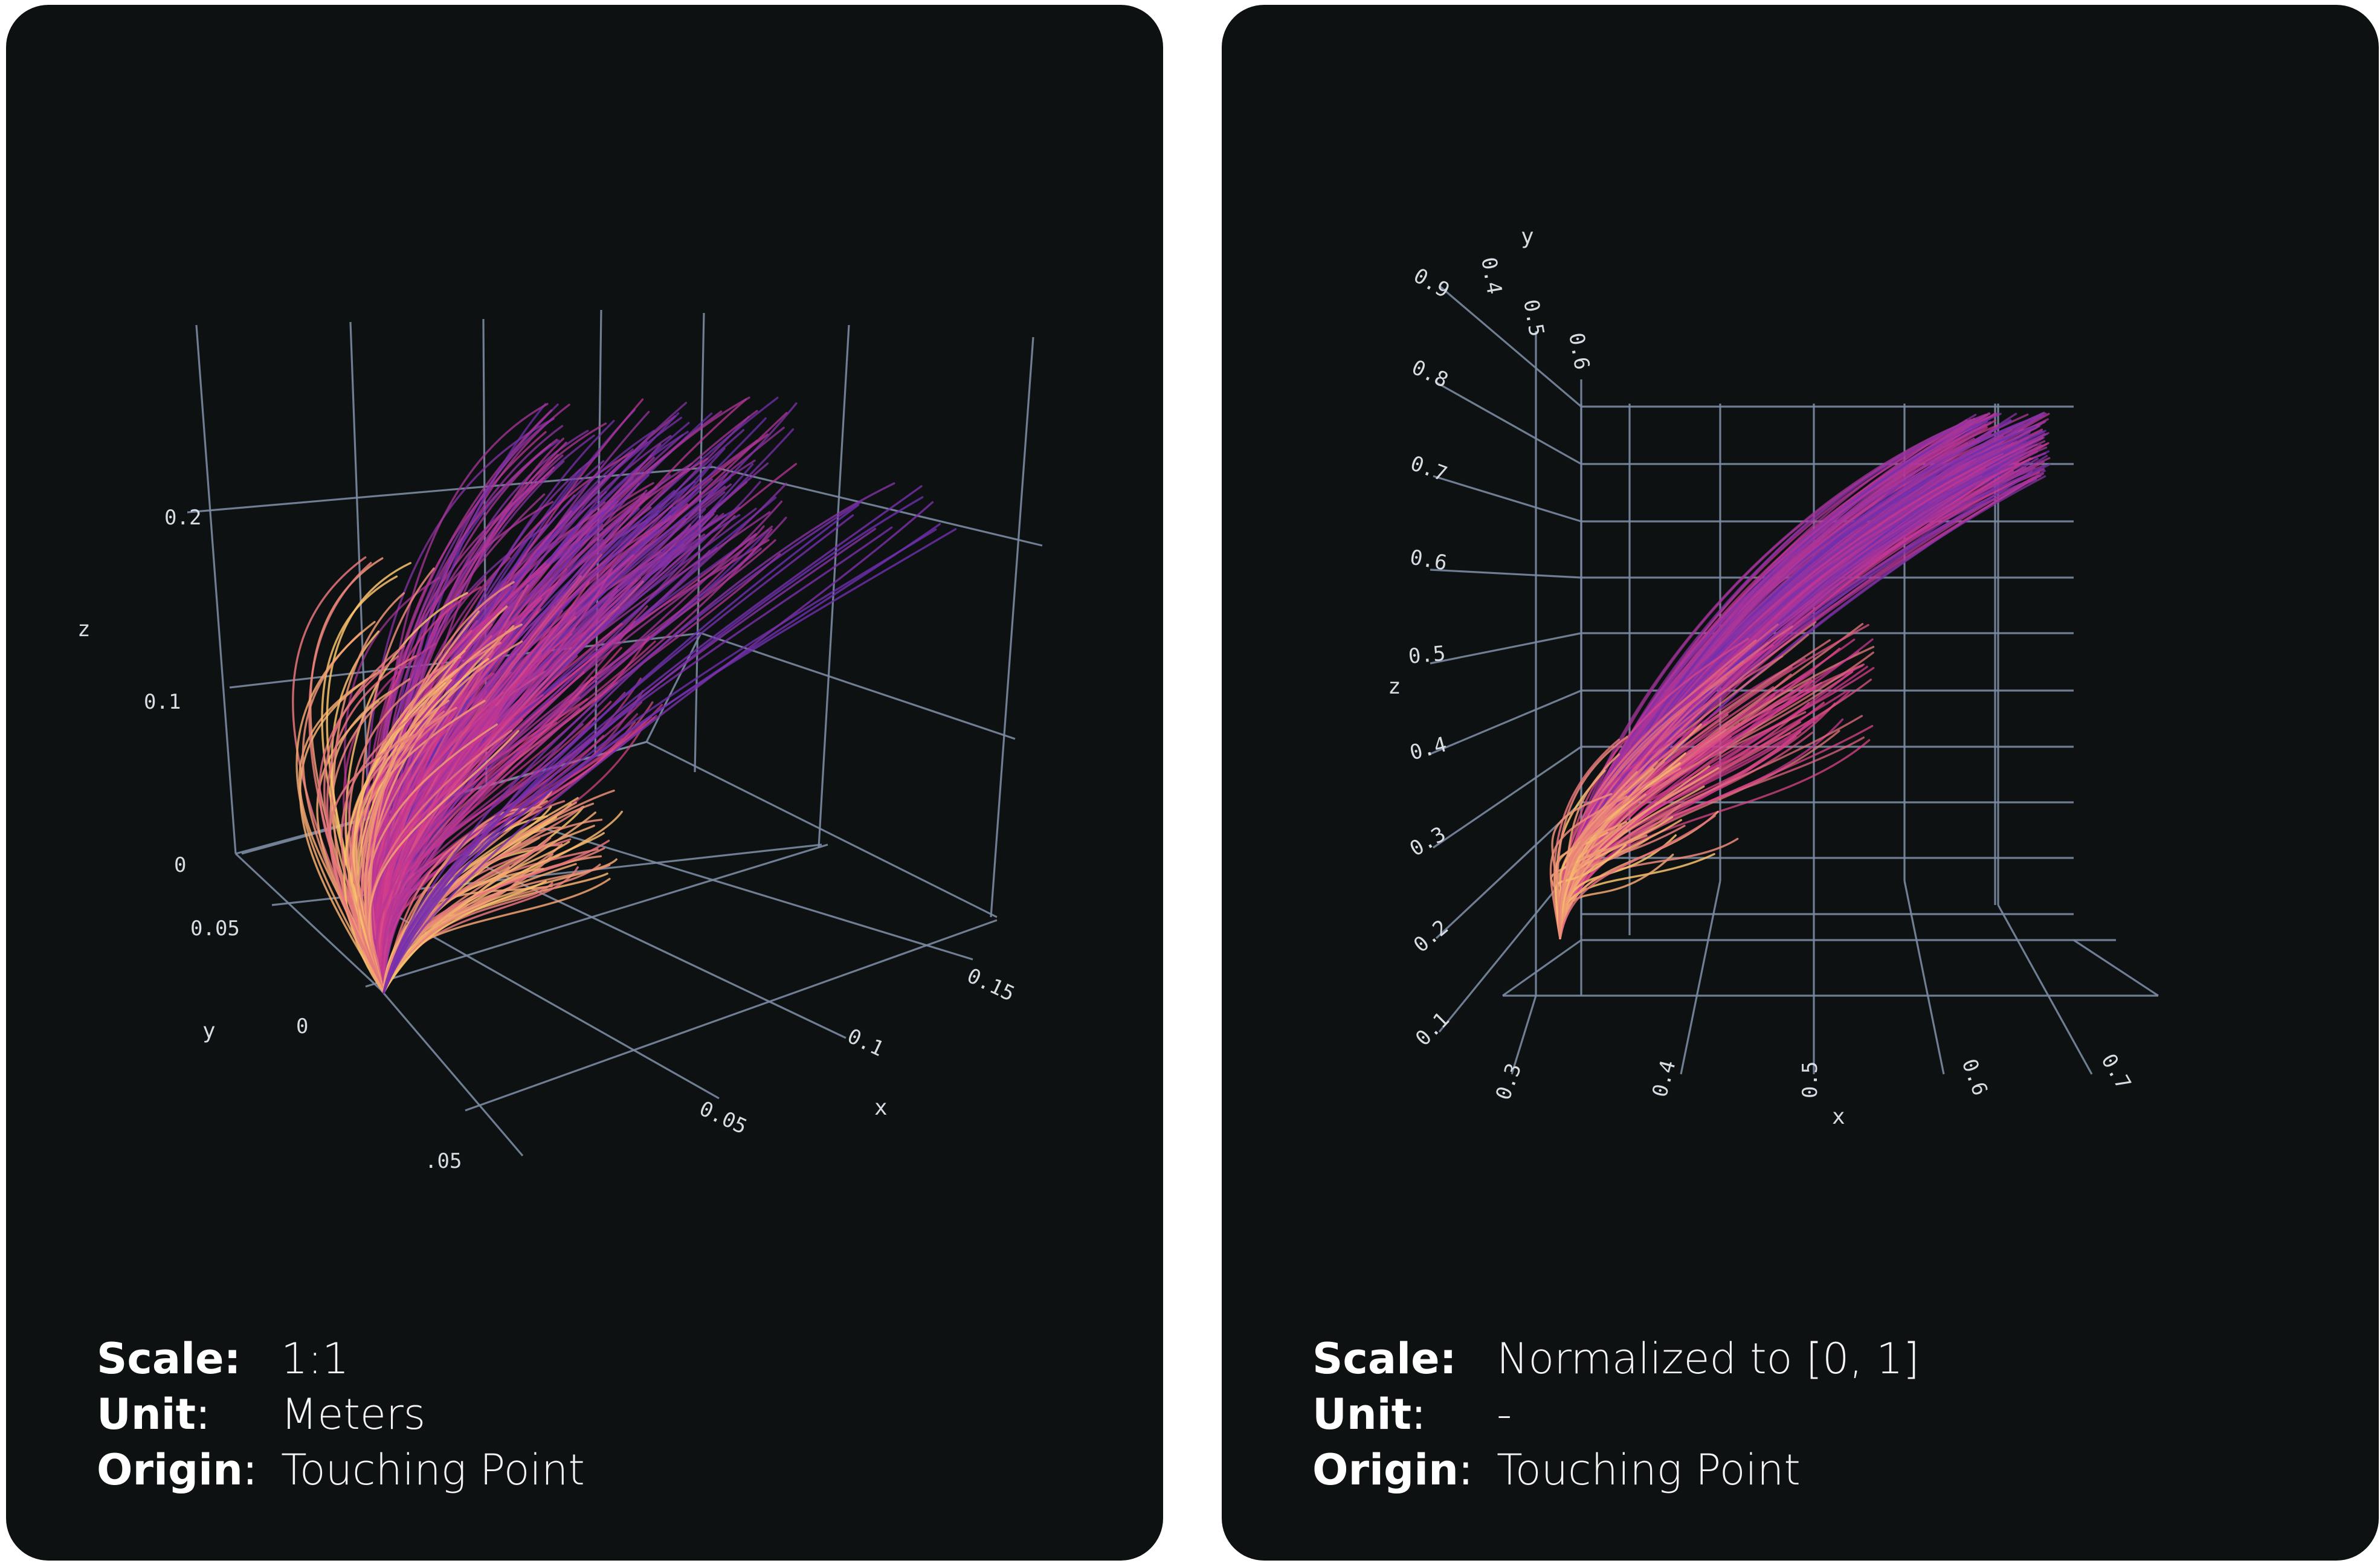 This screenshot has height=1566, width=2380. Describe the element at coordinates (2115, 1072) in the screenshot. I see `tick-x-4: 0.7` at that location.